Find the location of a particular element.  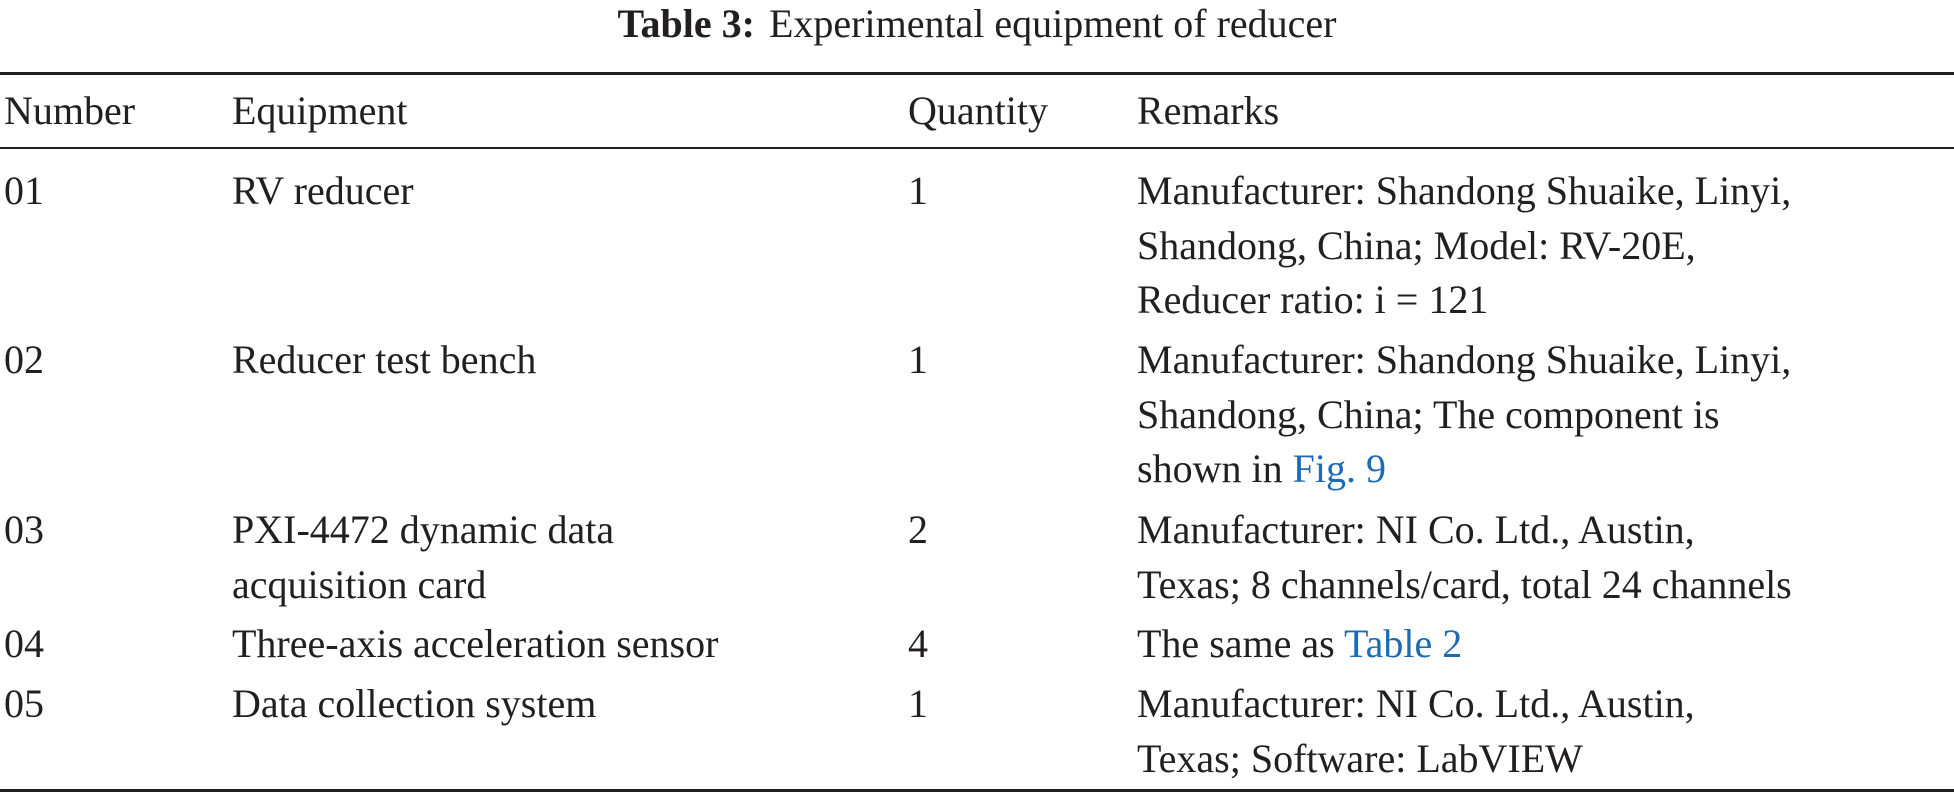

row-04-remarks: The same as Table 2 is located at coordinates (1299, 644).